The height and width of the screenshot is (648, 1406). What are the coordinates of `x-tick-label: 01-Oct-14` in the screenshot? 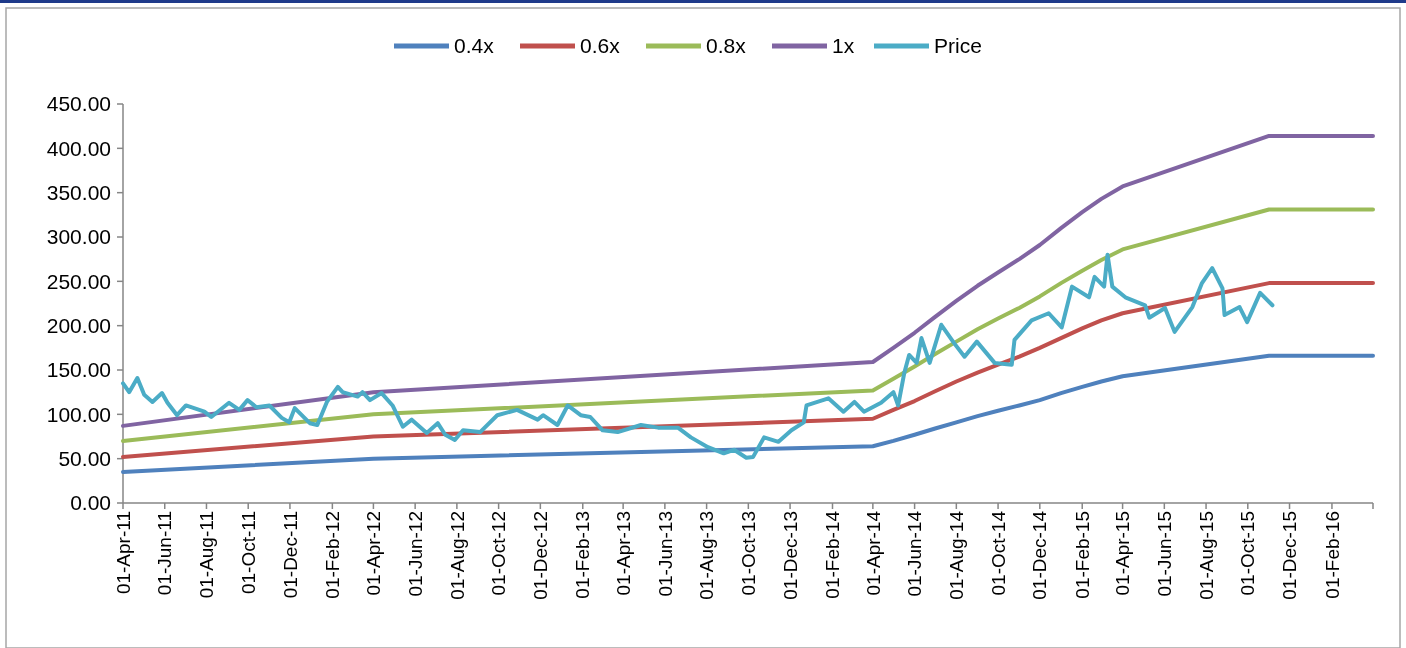 It's located at (998, 553).